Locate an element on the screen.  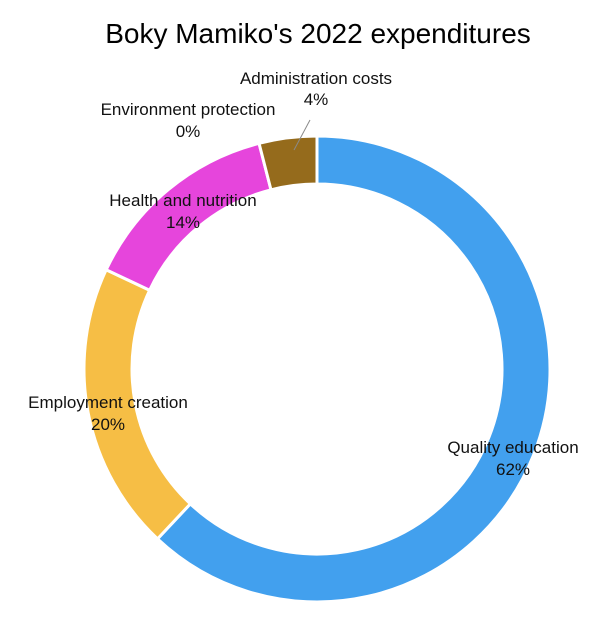
leader-line-administration-costs is located at coordinates (302, 135).